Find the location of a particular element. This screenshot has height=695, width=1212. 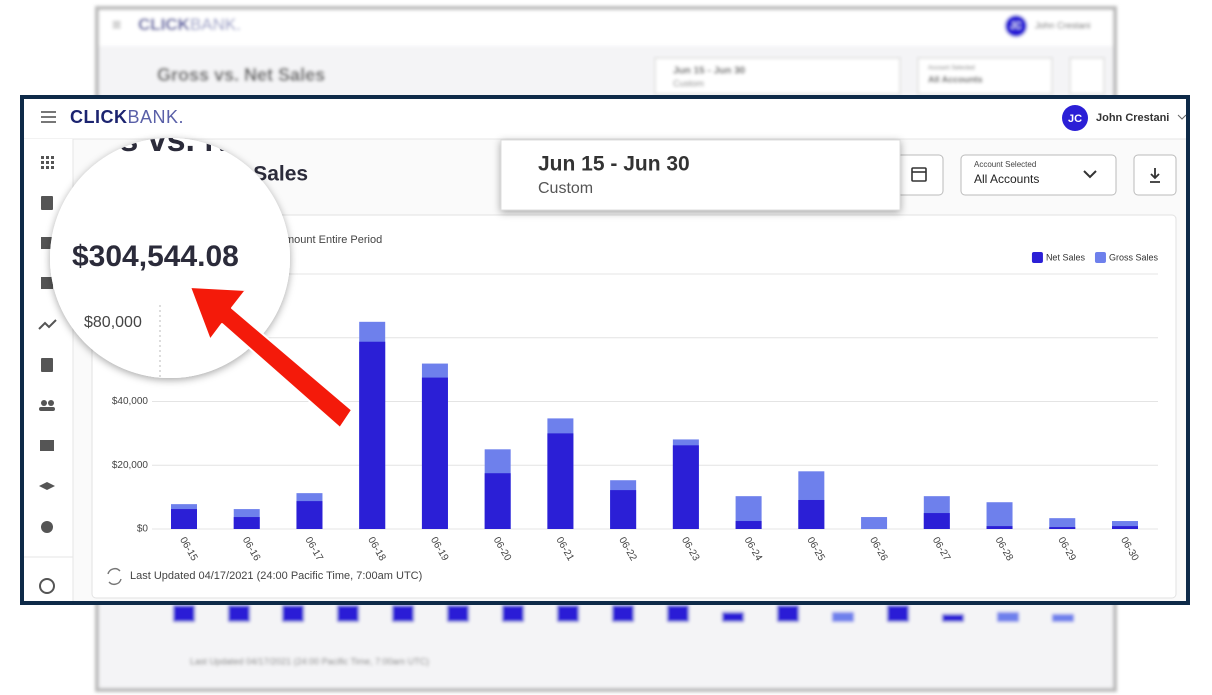

y-tick-label: $40,000 is located at coordinates (130, 401).